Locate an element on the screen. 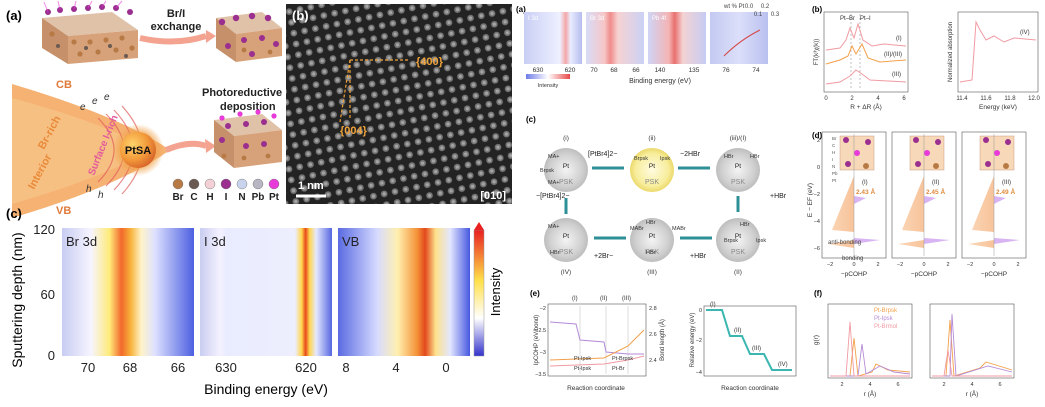 The width and height of the screenshot is (1045, 407). state-label-4: (III) is located at coordinates (652, 272).